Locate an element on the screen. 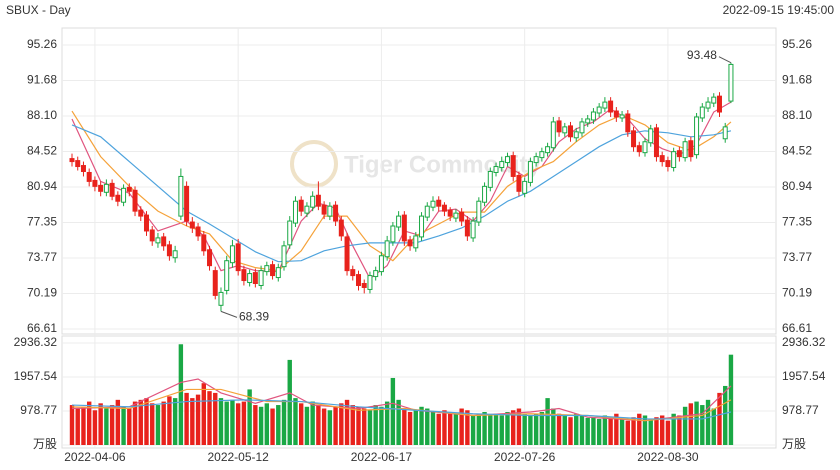 The image size is (840, 470). y2-tick-label: 84.52 is located at coordinates (797, 151).